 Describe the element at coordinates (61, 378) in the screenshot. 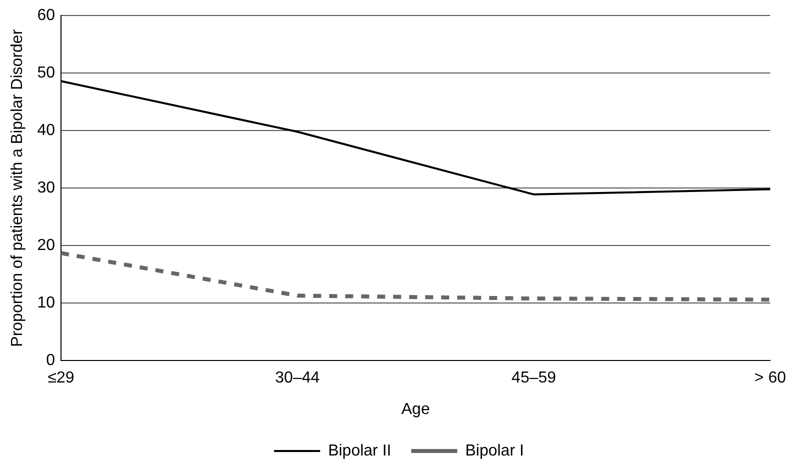

I see `x-tick-label: ≤29` at that location.